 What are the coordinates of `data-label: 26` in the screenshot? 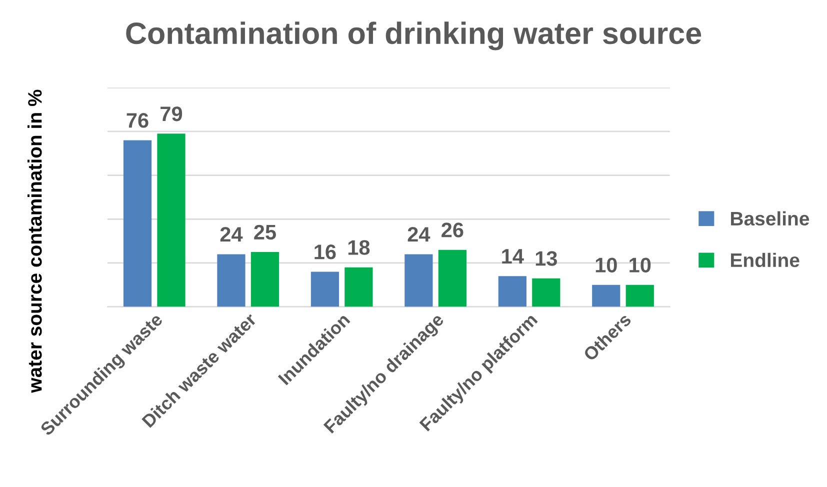 It's located at (453, 230).